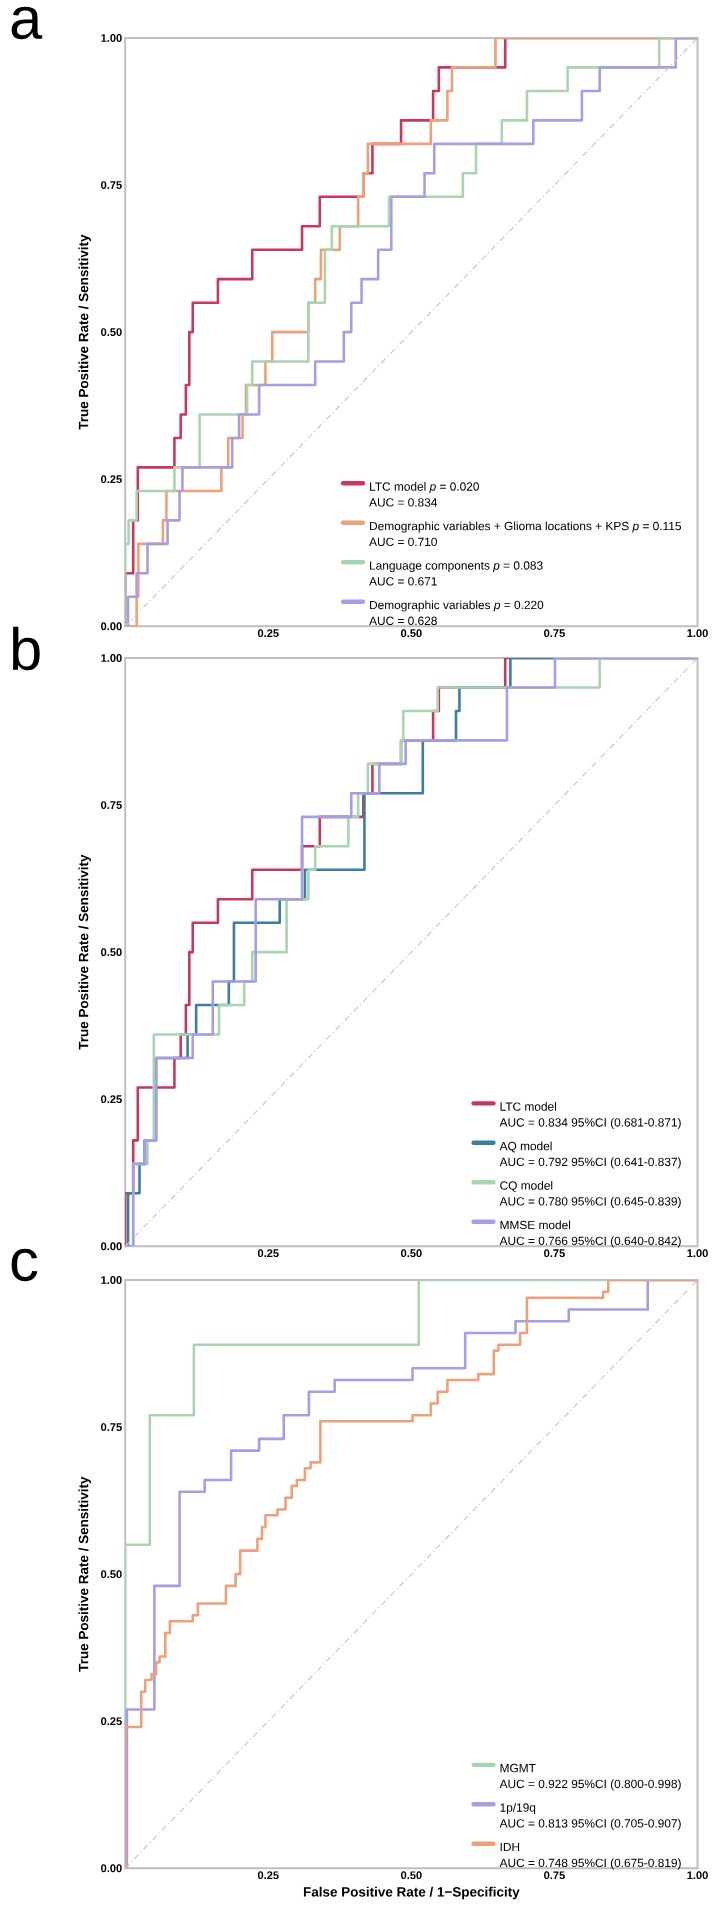 The width and height of the screenshot is (716, 1910). Describe the element at coordinates (27, 23) in the screenshot. I see `chart-title: a` at that location.